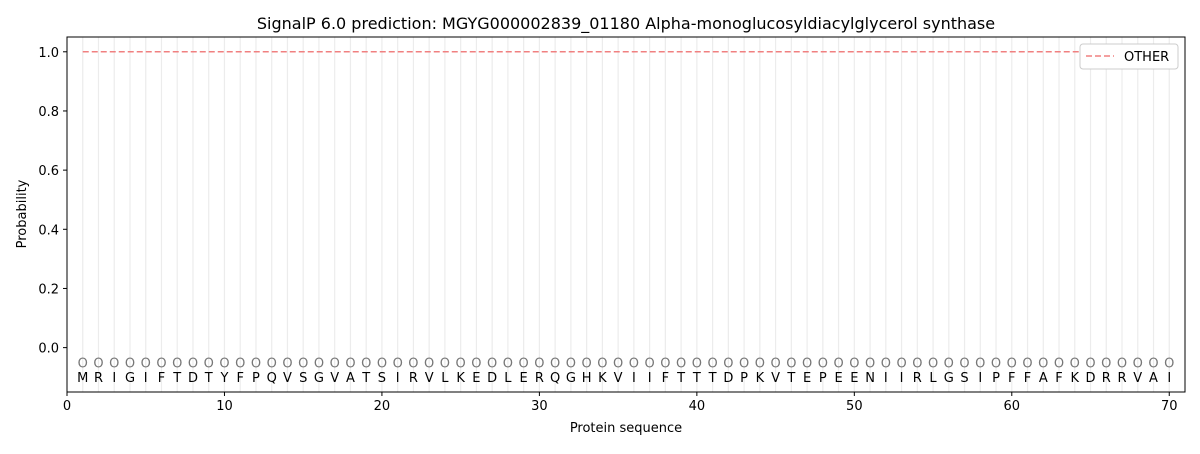 This screenshot has height=454, width=1200. Describe the element at coordinates (620, 403) in the screenshot. I see `x-ticks: 0 10 20 30 40 50 60 70` at that location.